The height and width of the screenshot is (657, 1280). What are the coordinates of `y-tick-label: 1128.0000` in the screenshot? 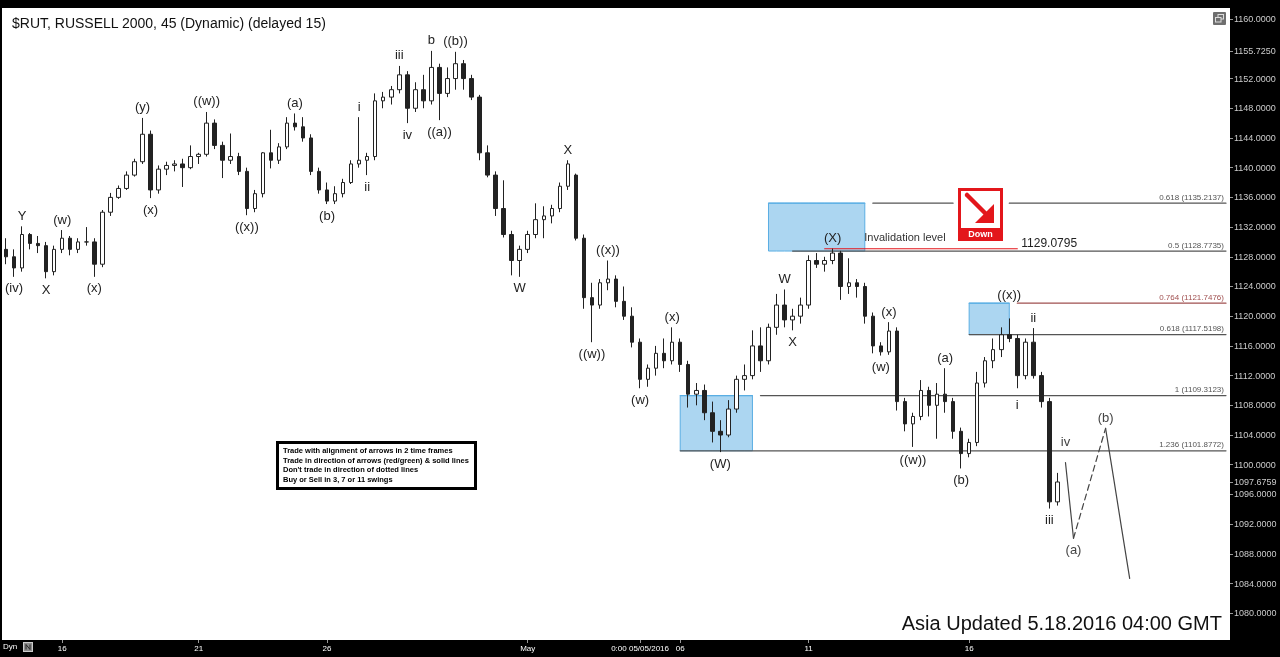 It's located at (1255, 256).